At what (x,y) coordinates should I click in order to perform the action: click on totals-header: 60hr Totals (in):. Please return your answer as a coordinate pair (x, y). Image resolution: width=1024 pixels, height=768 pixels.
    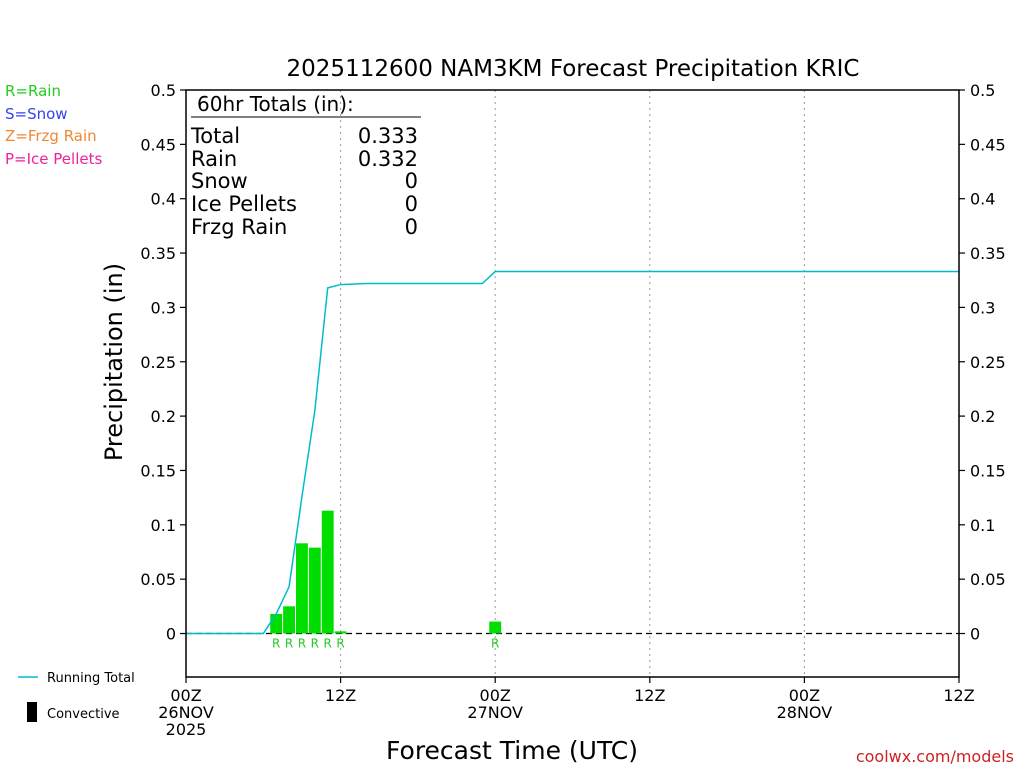
    Looking at the image, I should click on (275, 104).